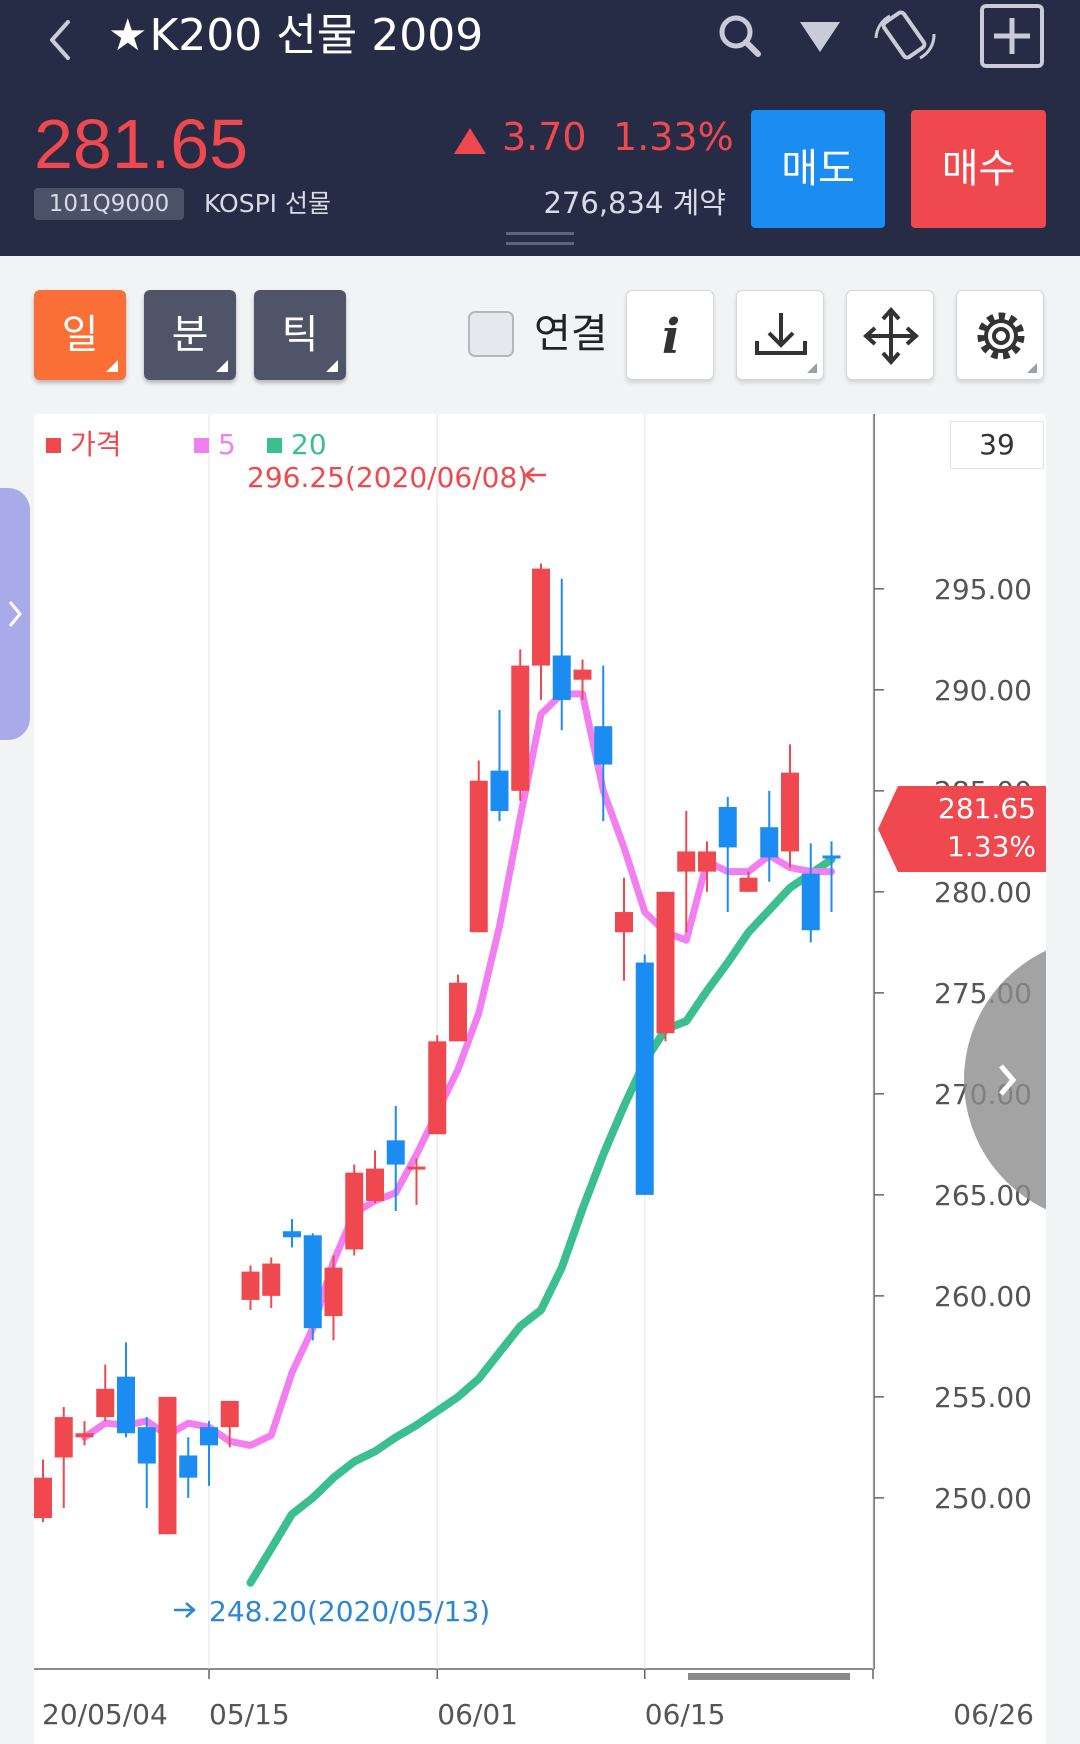 Image resolution: width=1080 pixels, height=1744 pixels. I want to click on code-badge: 101Q9000, so click(109, 204).